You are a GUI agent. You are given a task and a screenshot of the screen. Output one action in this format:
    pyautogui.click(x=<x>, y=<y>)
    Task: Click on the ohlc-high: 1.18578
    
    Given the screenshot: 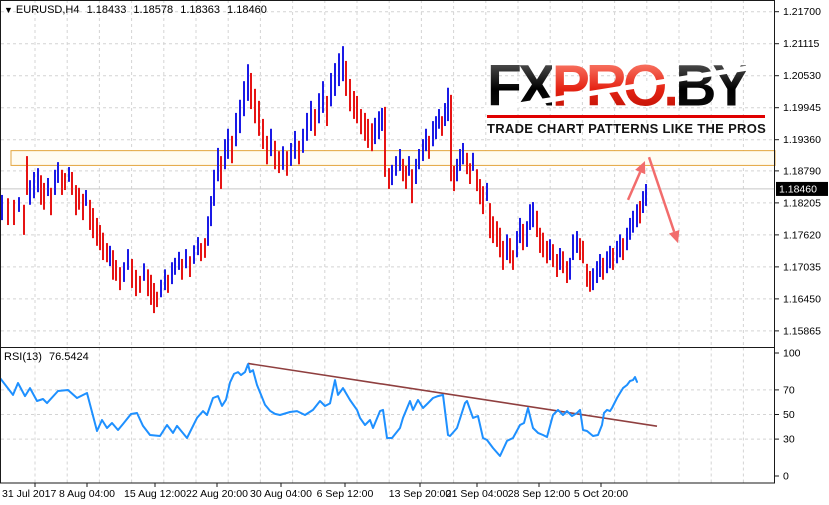 What is the action you would take?
    pyautogui.click(x=153, y=10)
    